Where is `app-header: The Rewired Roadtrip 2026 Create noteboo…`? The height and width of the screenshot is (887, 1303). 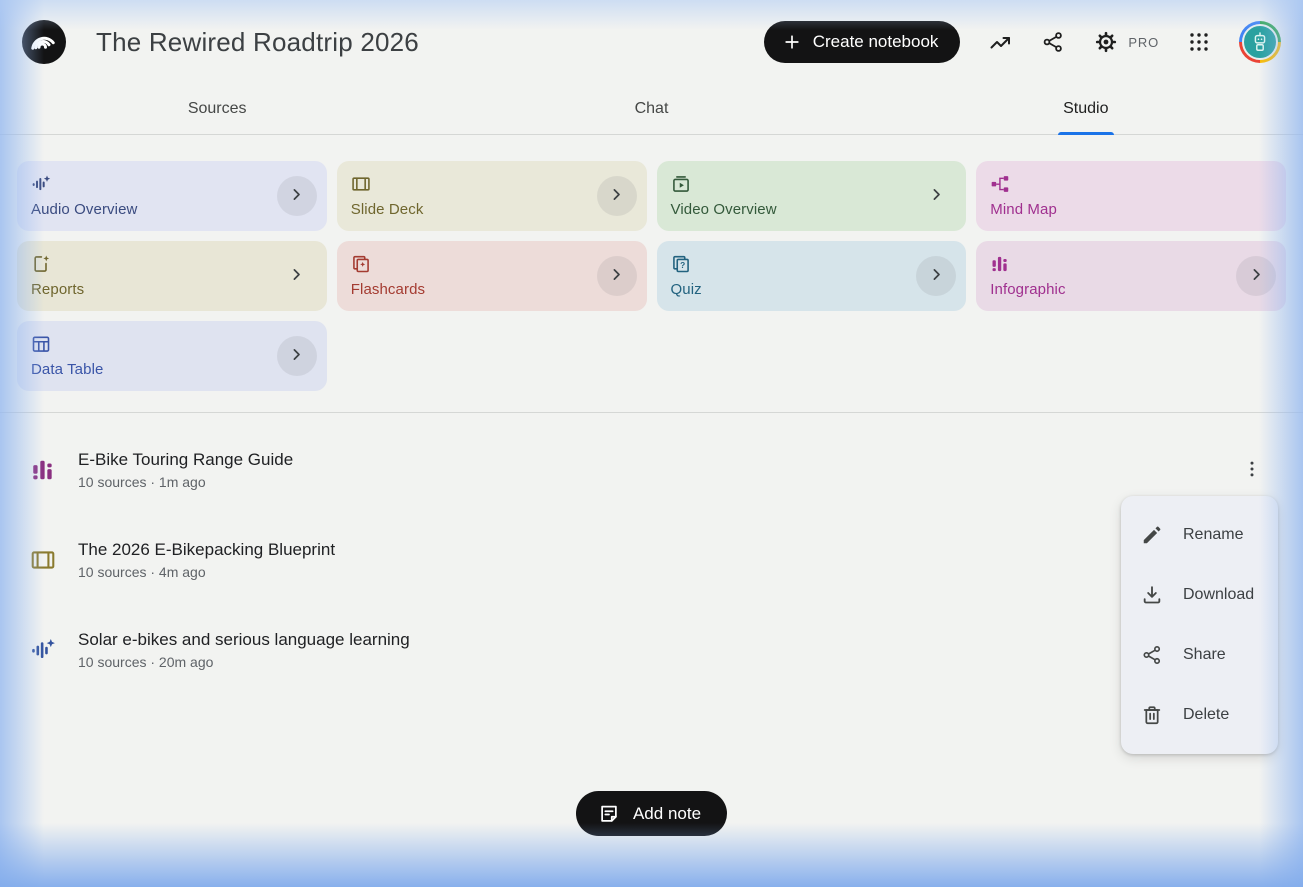 app-header: The Rewired Roadtrip 2026 Create noteboo… is located at coordinates (651, 42).